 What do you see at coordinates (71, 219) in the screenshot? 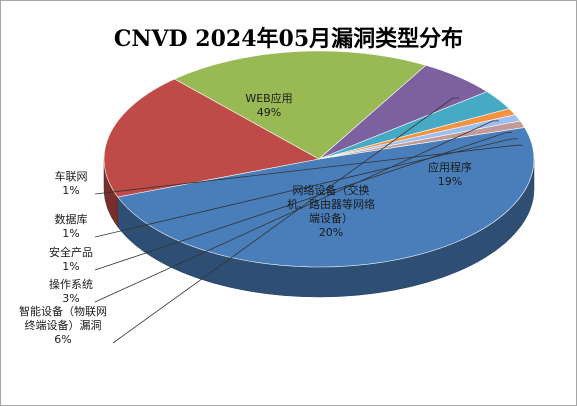
I see `slice-label: 数据库` at bounding box center [71, 219].